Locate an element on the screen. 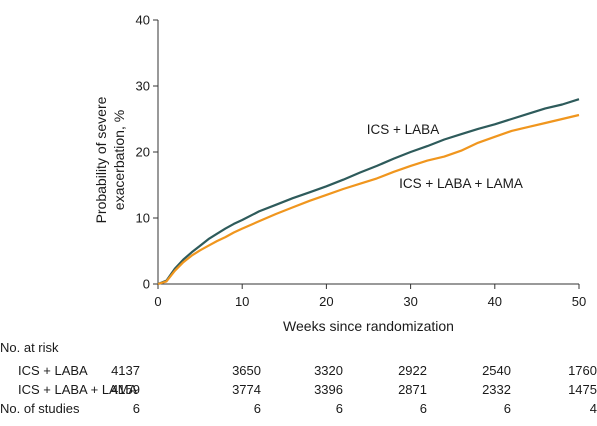  series-label-2: ICS + LABA + LAMA is located at coordinates (461, 183).